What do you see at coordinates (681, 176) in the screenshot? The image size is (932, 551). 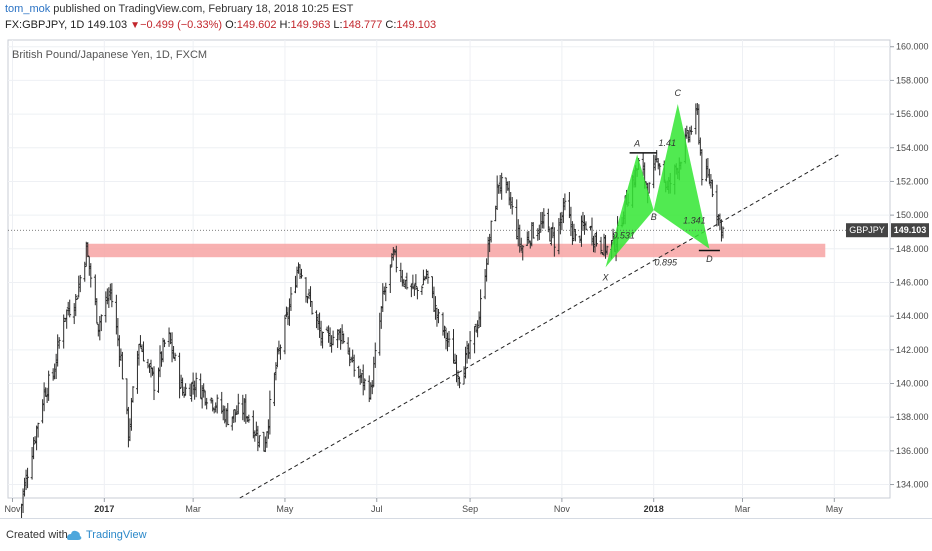 I see `pattern-triangle-bcd` at bounding box center [681, 176].